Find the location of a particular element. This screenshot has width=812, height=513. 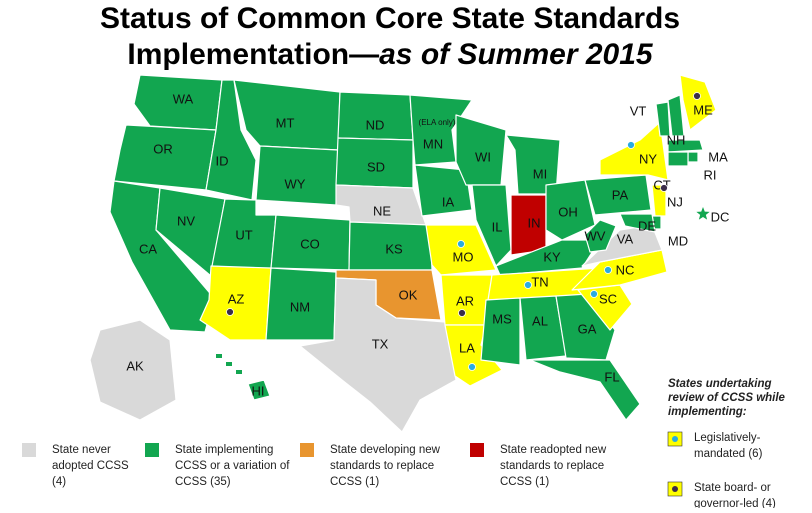

state-label: MA is located at coordinates (718, 156).